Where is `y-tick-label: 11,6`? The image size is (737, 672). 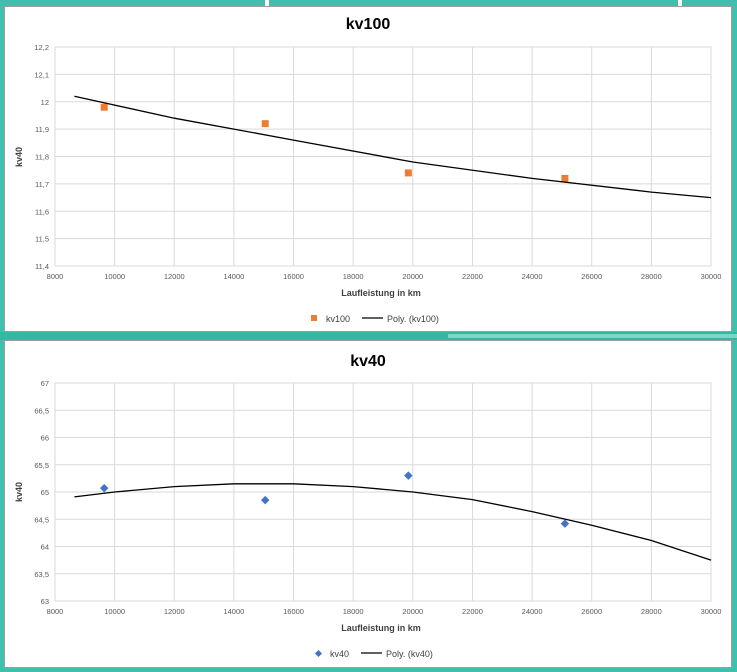
y-tick-label: 11,6 is located at coordinates (42, 211).